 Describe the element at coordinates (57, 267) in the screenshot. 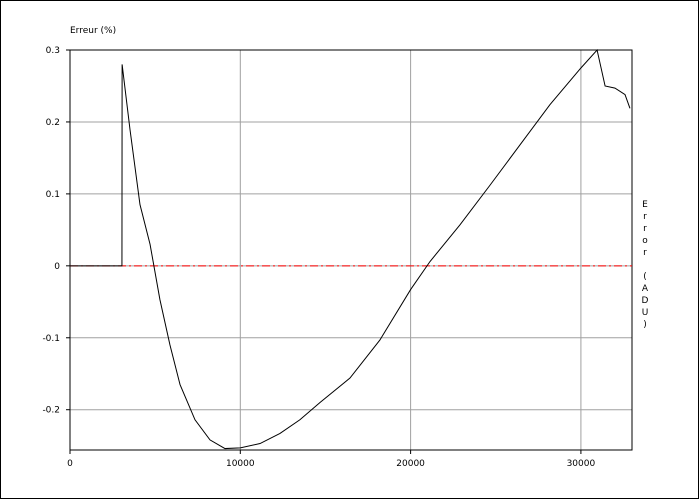

I see `y-tick-label: 0` at that location.